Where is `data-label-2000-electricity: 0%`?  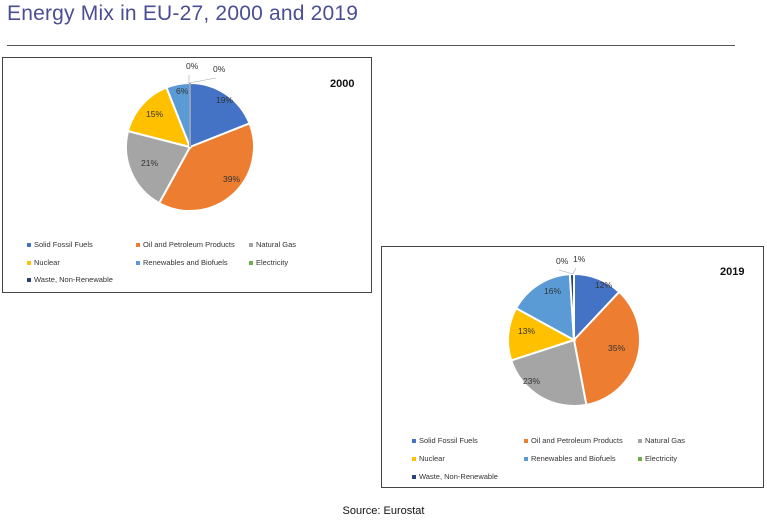 data-label-2000-electricity: 0% is located at coordinates (192, 66).